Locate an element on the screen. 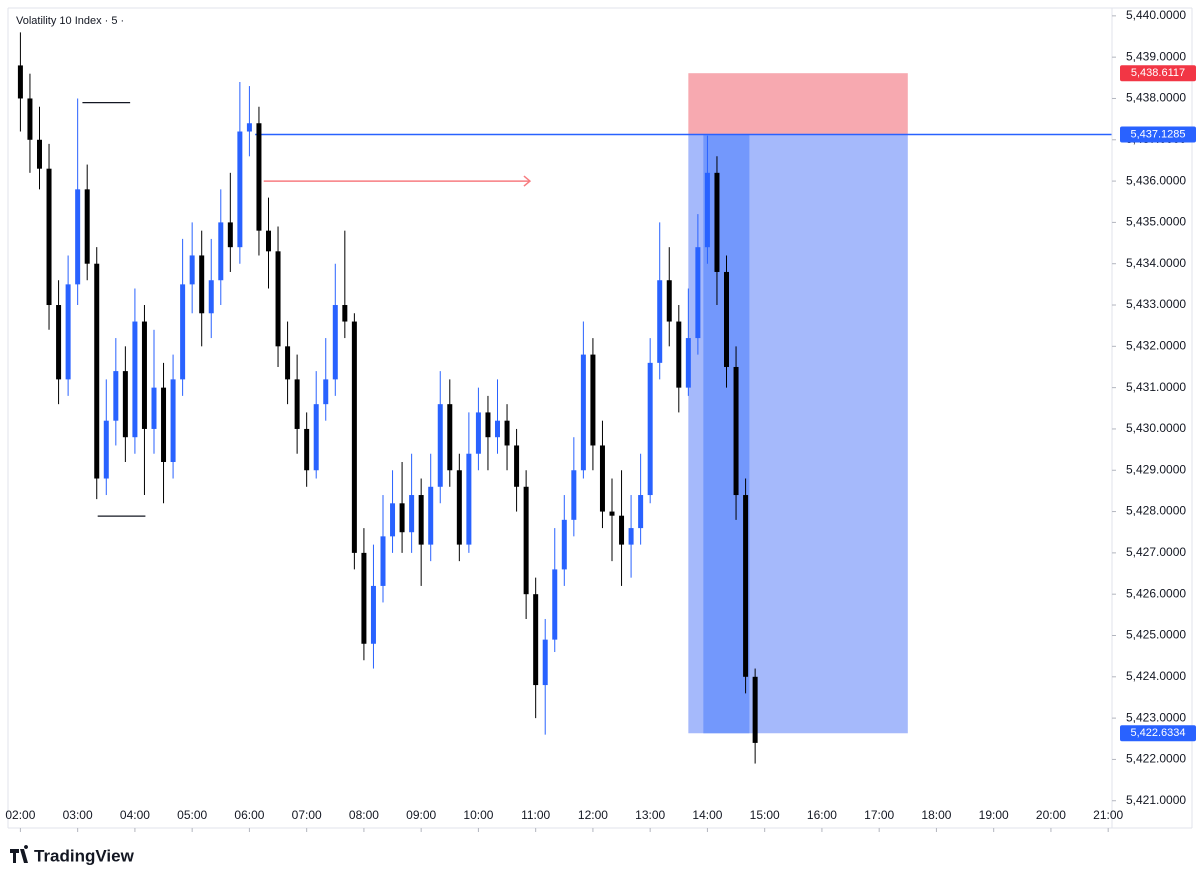  x-tick-label: 18:00 is located at coordinates (936, 815).